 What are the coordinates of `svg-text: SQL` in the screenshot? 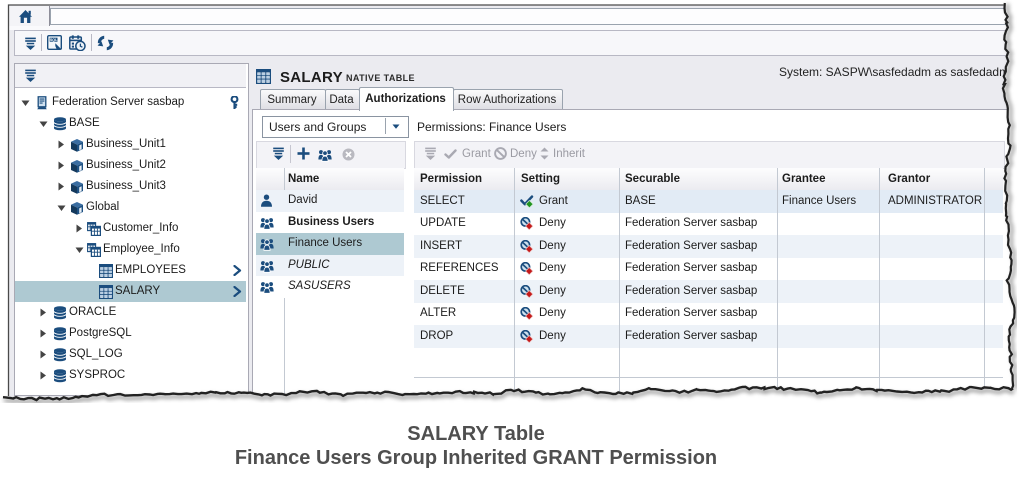 It's located at (54, 40).